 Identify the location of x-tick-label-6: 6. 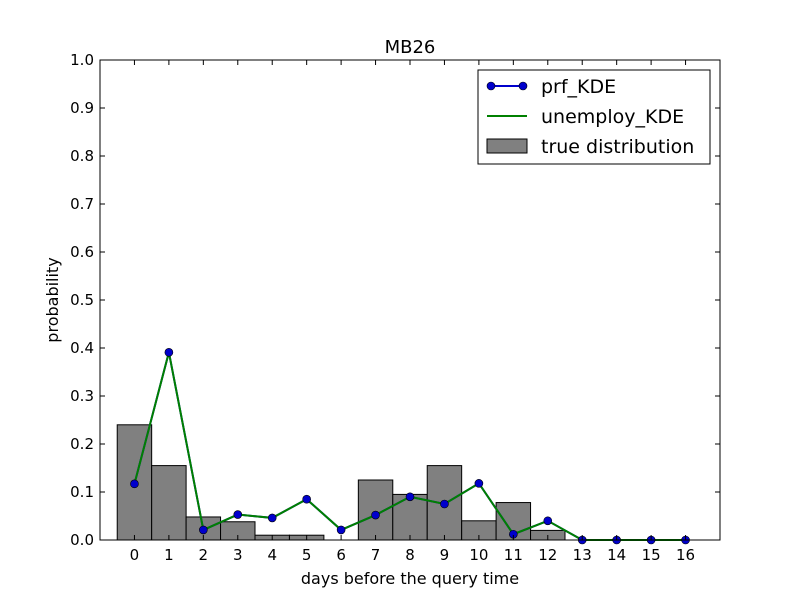
(341, 555).